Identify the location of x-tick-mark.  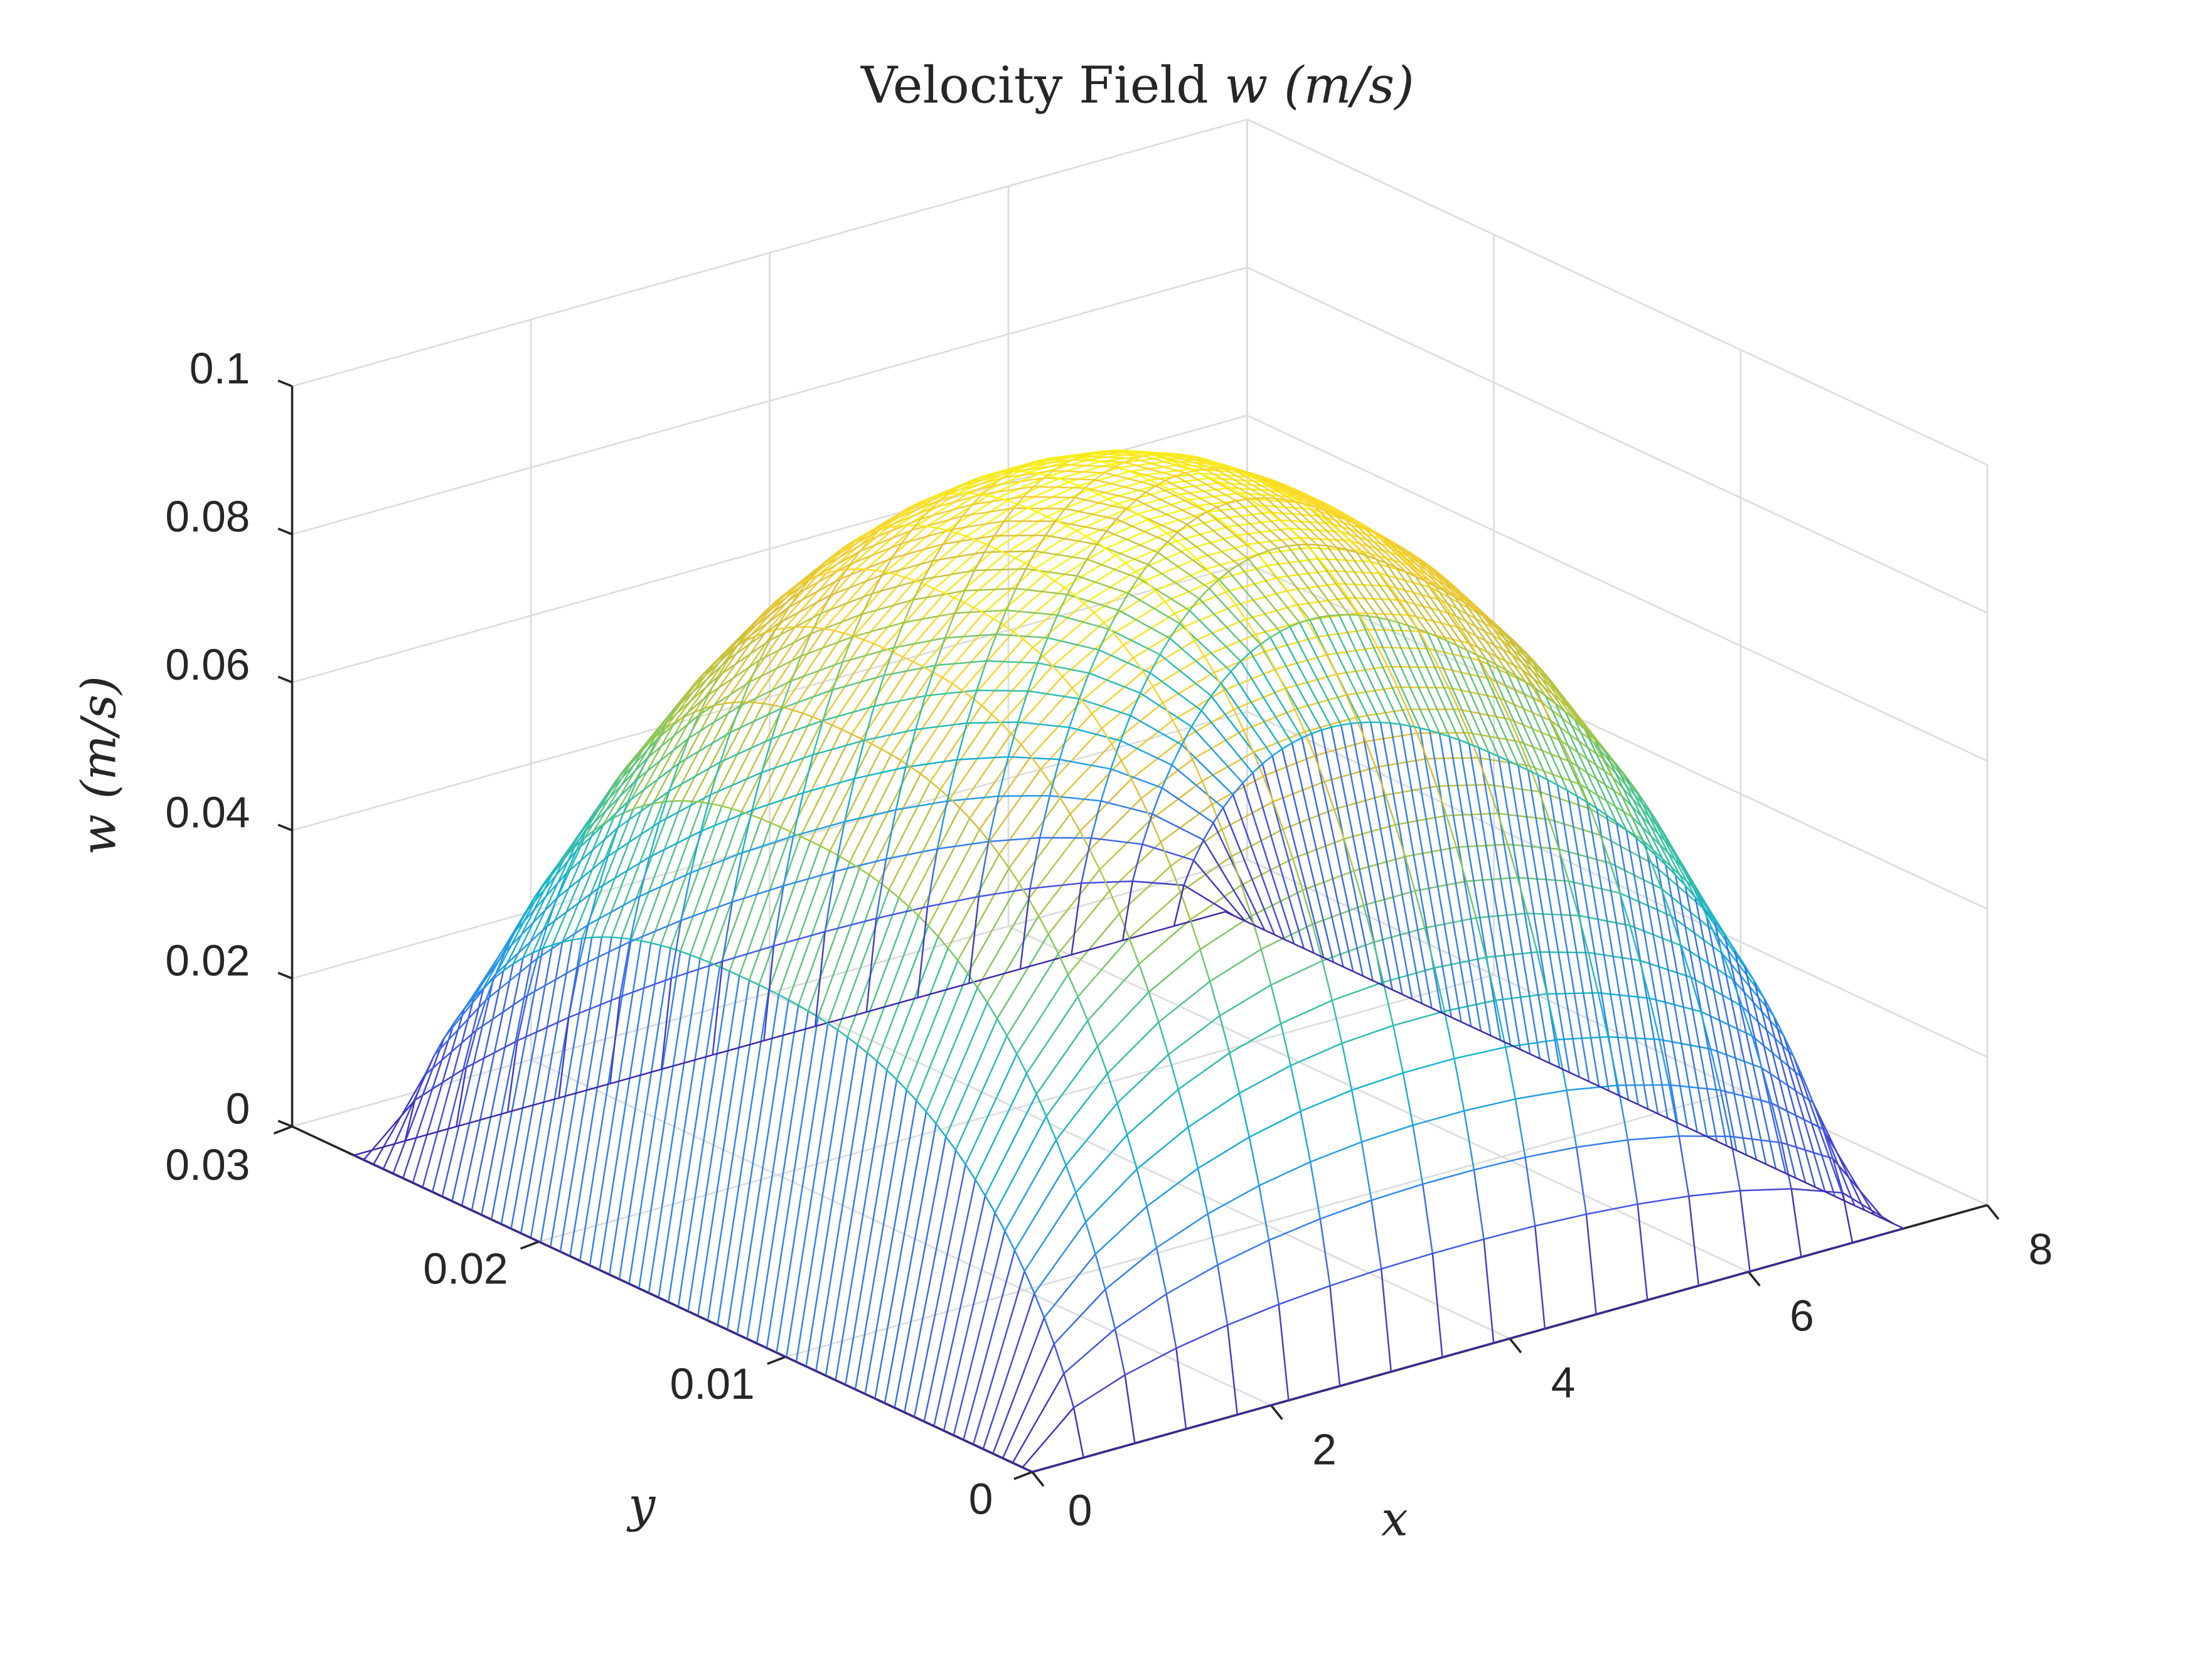
(1276, 1412).